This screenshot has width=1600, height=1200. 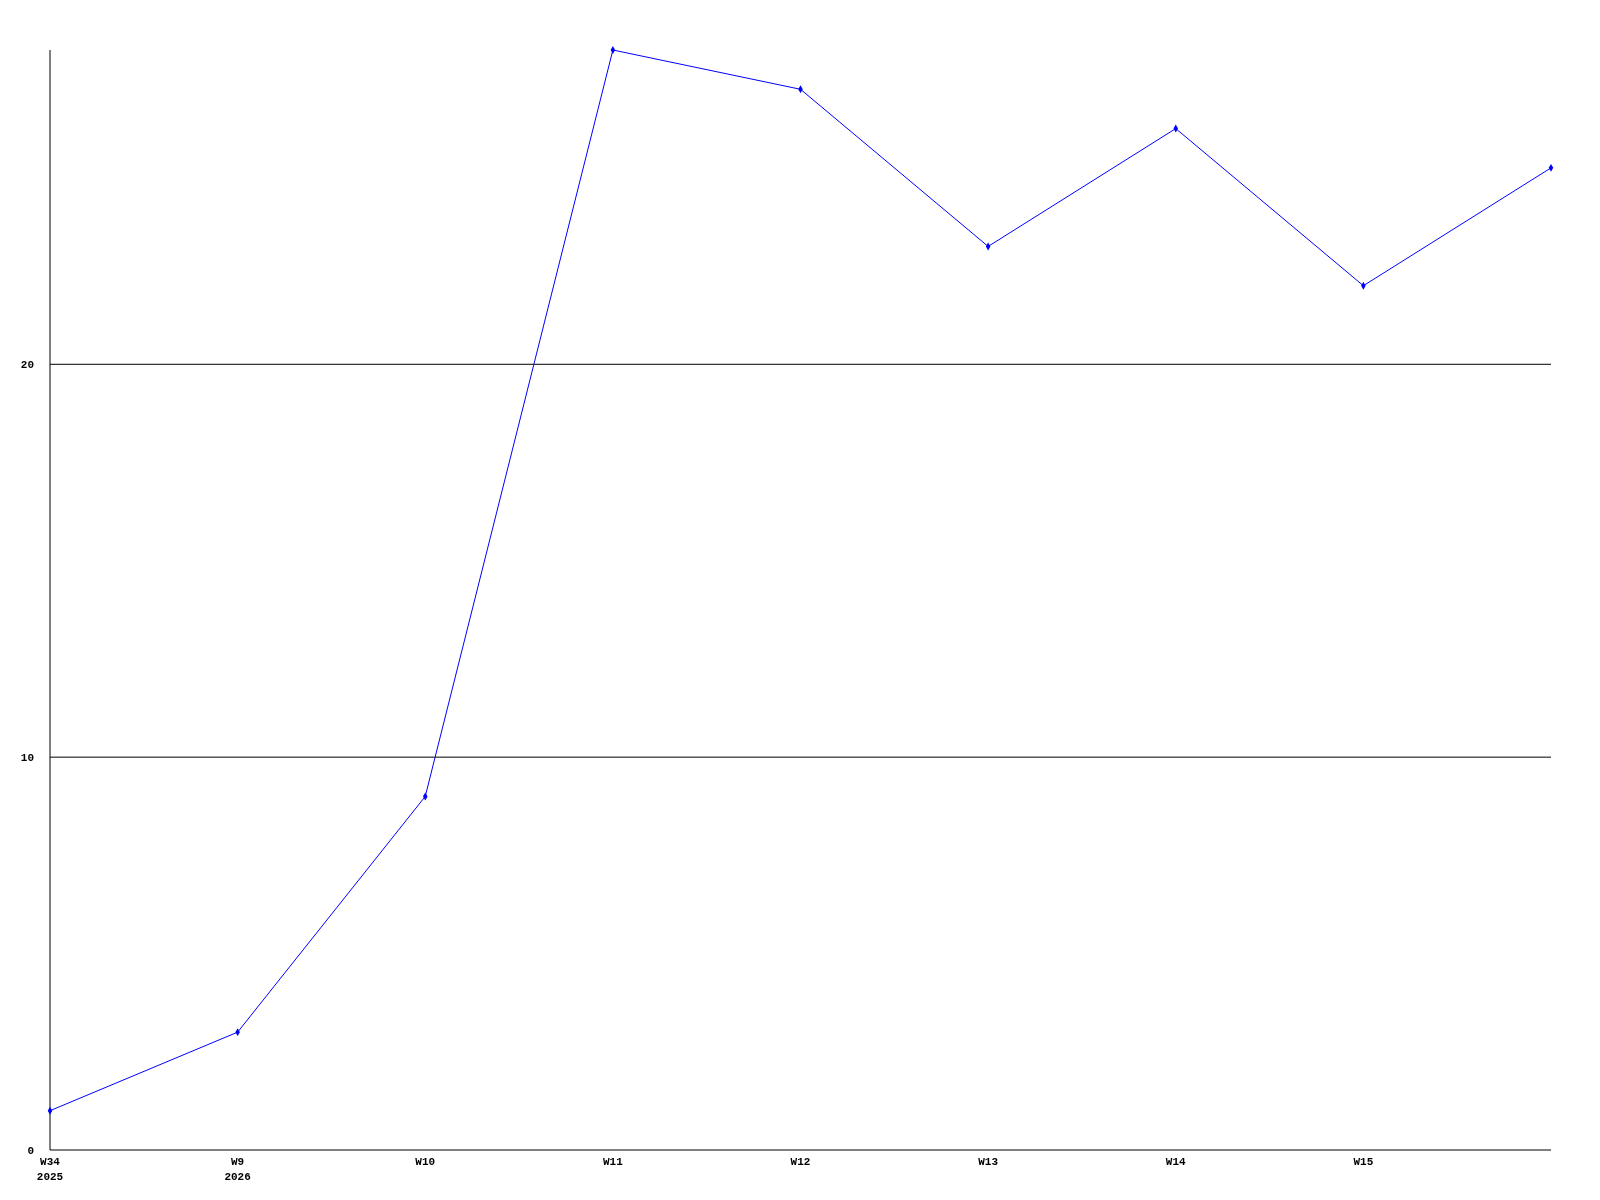 What do you see at coordinates (1176, 1162) in the screenshot?
I see `x-tick-label: W14` at bounding box center [1176, 1162].